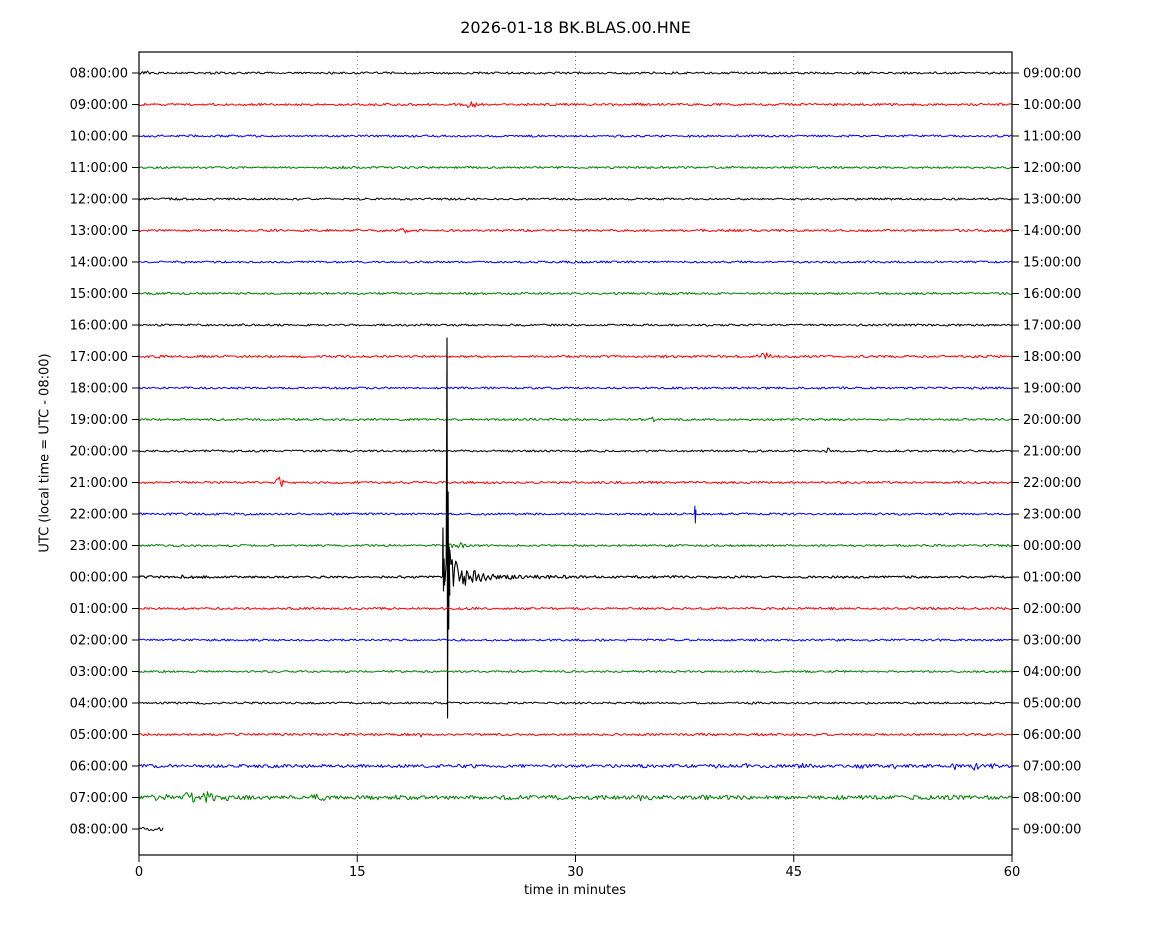 This screenshot has height=950, width=1150. What do you see at coordinates (575, 872) in the screenshot?
I see `x-tick-label: 30` at bounding box center [575, 872].